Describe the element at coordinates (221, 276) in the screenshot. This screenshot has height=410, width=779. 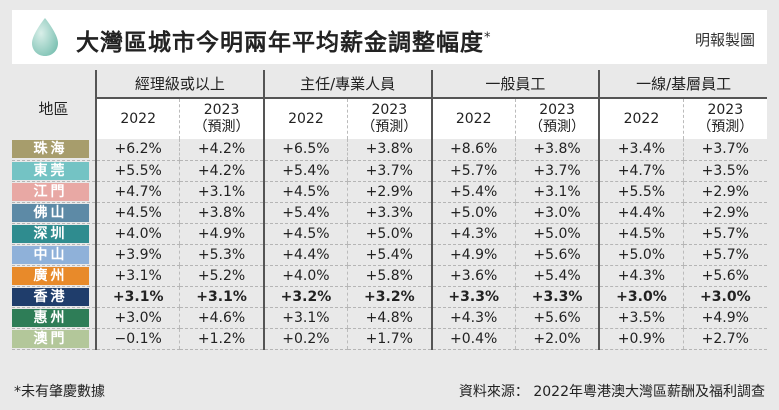
I see `value-cell: +5.2%` at that location.